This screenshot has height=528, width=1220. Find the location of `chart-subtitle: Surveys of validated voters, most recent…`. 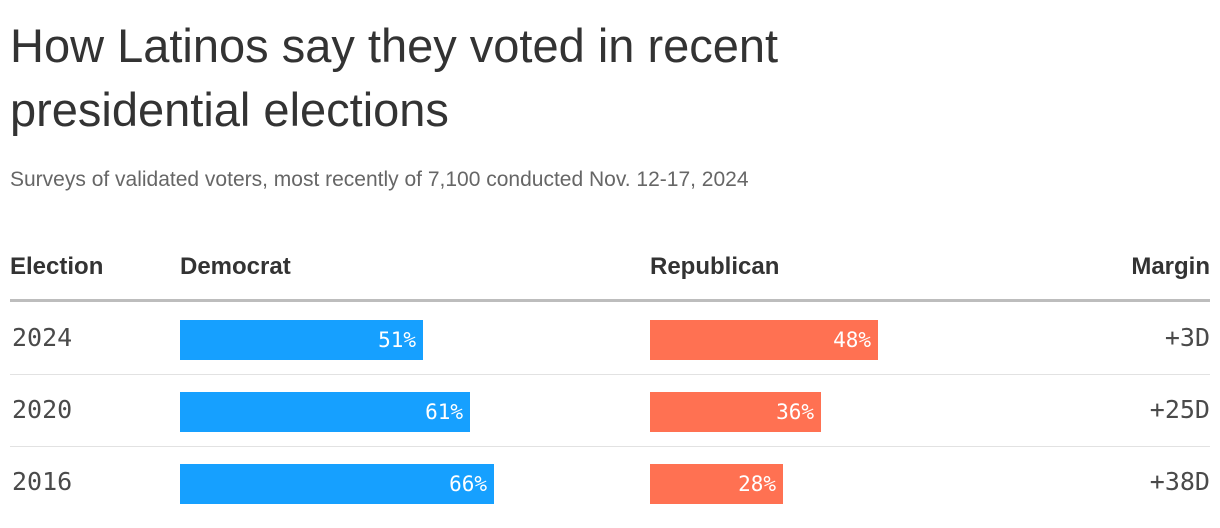

chart-subtitle: Surveys of validated voters, most recent… is located at coordinates (379, 179).